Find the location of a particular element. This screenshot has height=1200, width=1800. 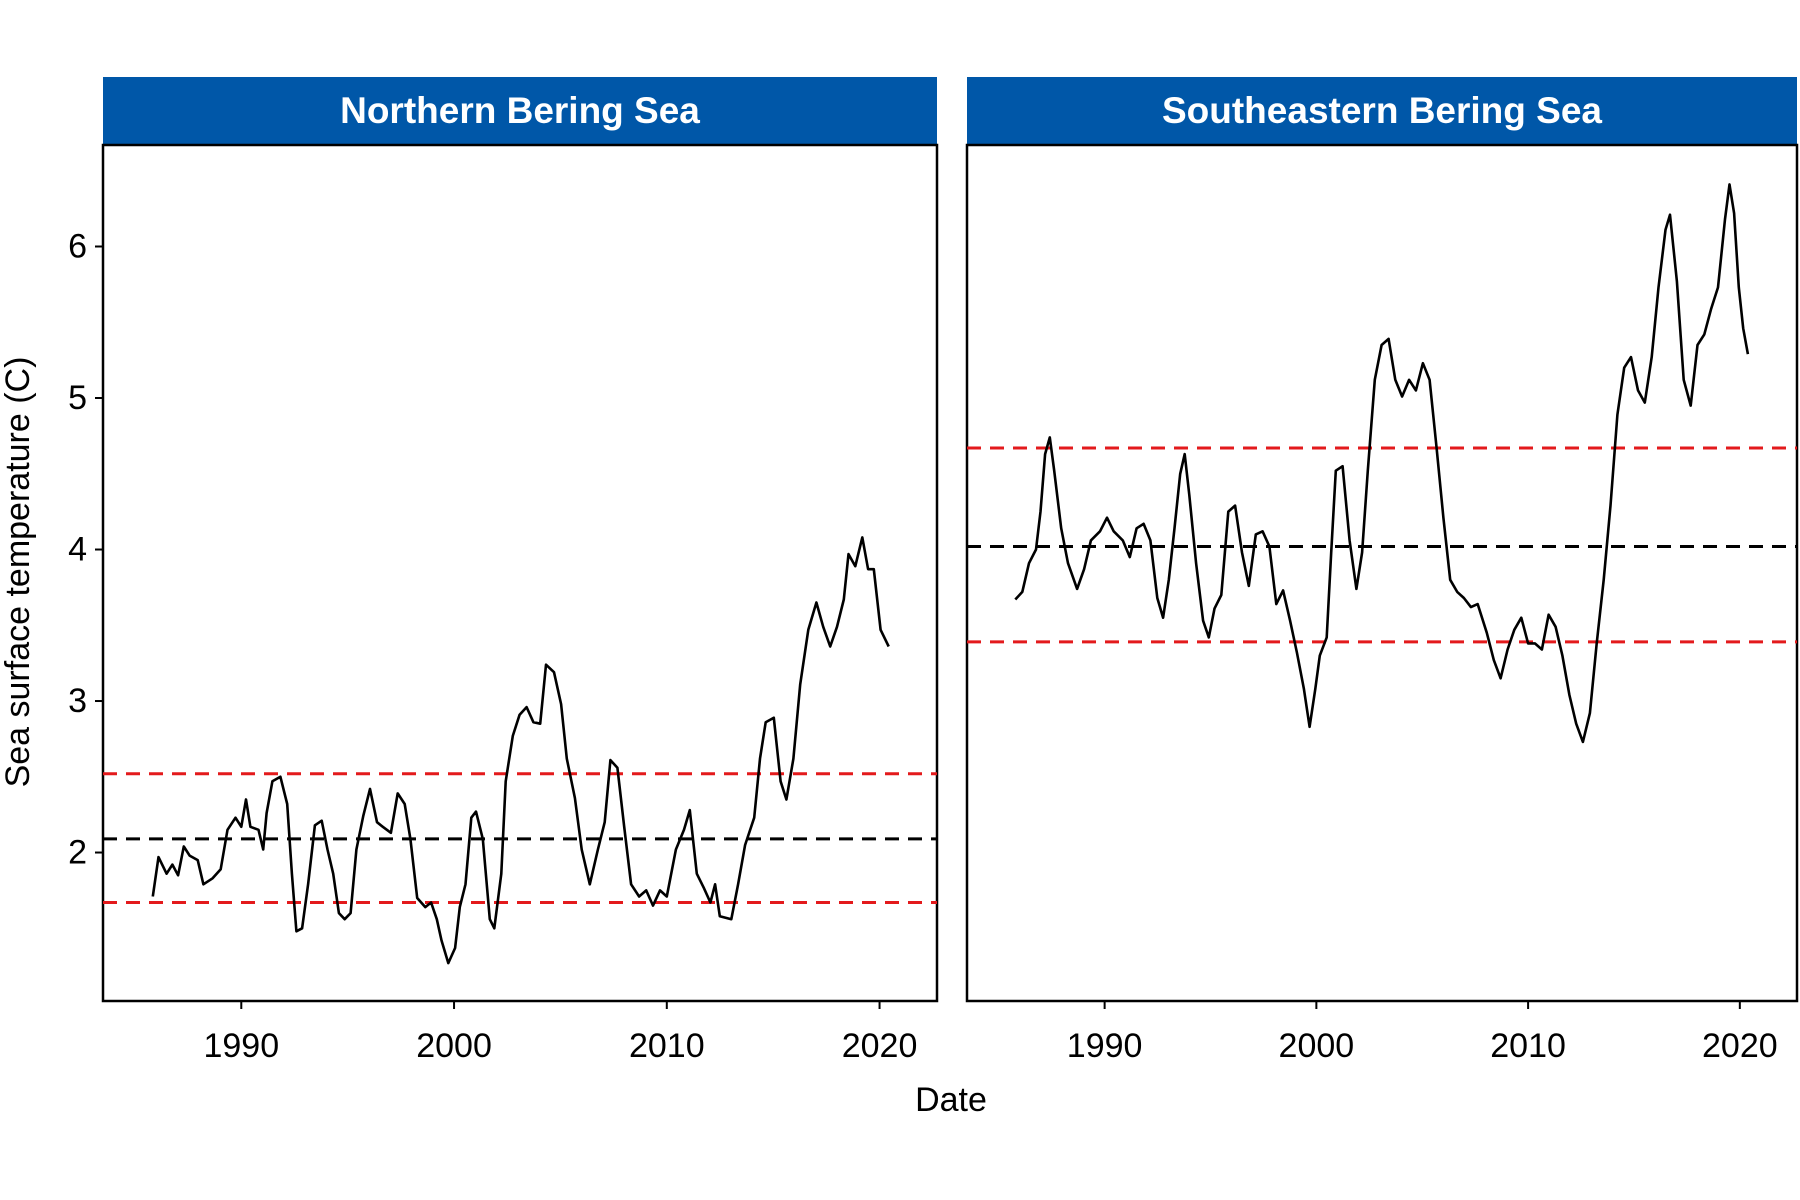

y-axis-label: Sea surface temperature (C) is located at coordinates (18, 572).